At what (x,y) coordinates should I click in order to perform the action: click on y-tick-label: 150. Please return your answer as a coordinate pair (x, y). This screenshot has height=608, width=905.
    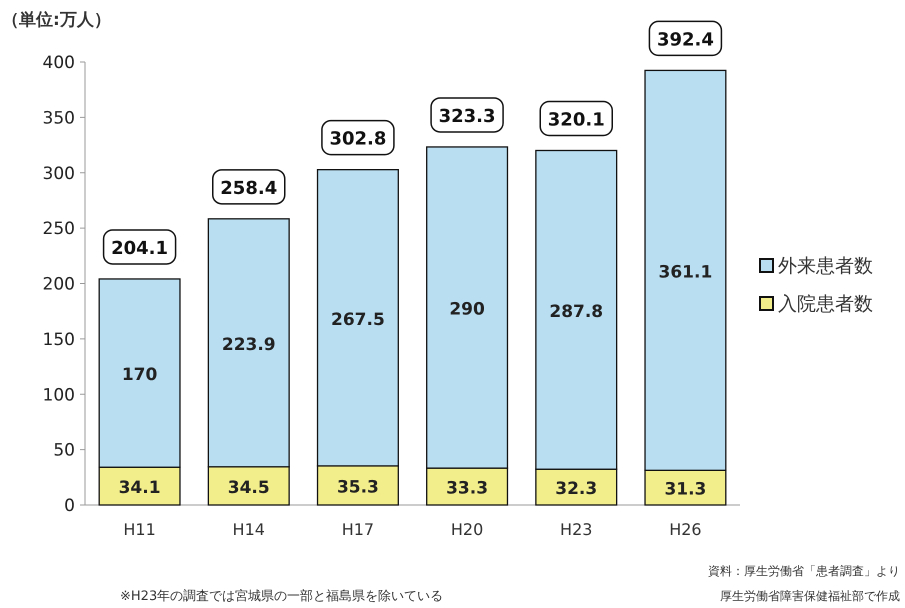
    Looking at the image, I should click on (58, 340).